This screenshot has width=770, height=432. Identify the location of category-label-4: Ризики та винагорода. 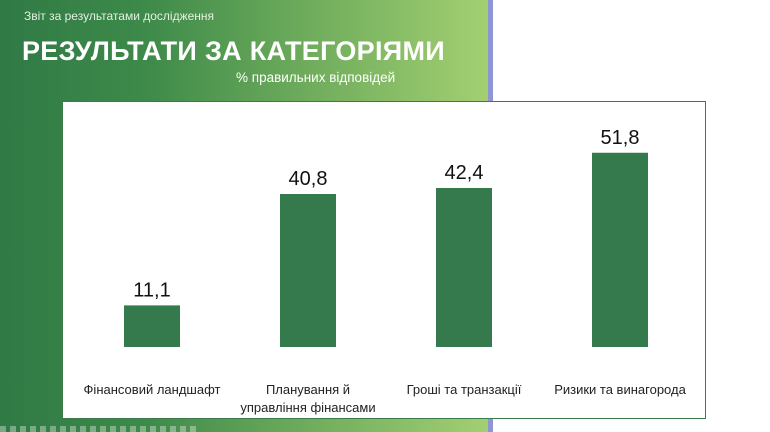
(620, 389).